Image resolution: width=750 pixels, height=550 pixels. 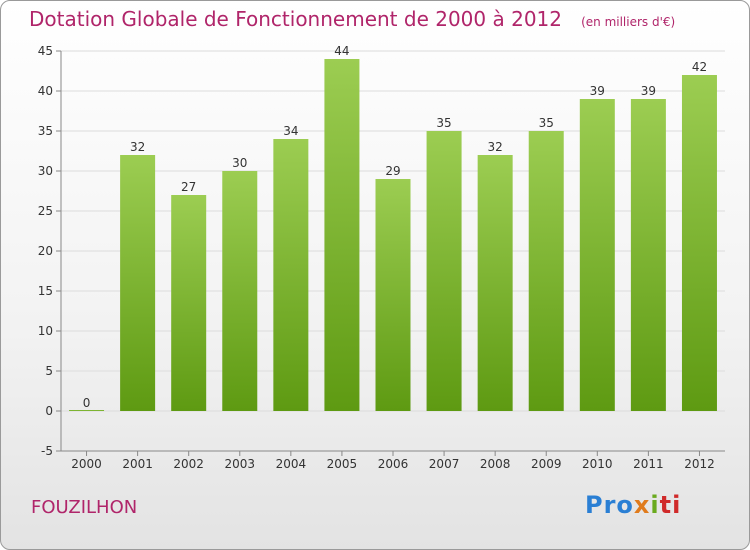 I want to click on logo-part-x: x, so click(x=642, y=505).